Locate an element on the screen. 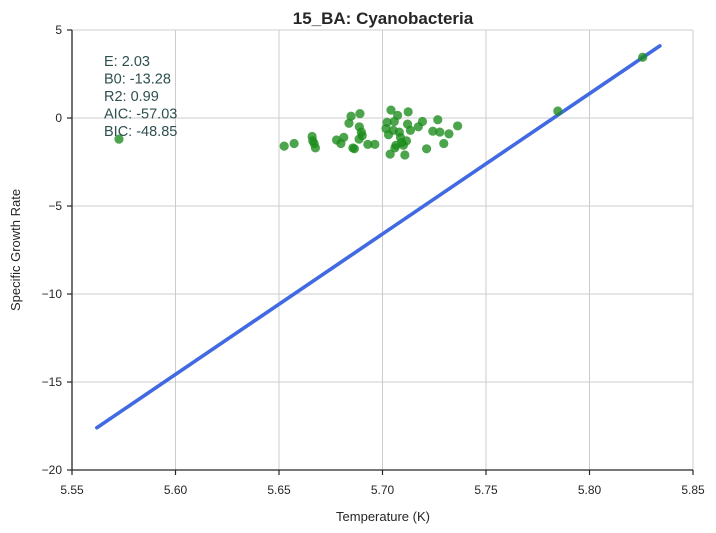 The width and height of the screenshot is (716, 533). y-tick-label: 0 is located at coordinates (58, 118).